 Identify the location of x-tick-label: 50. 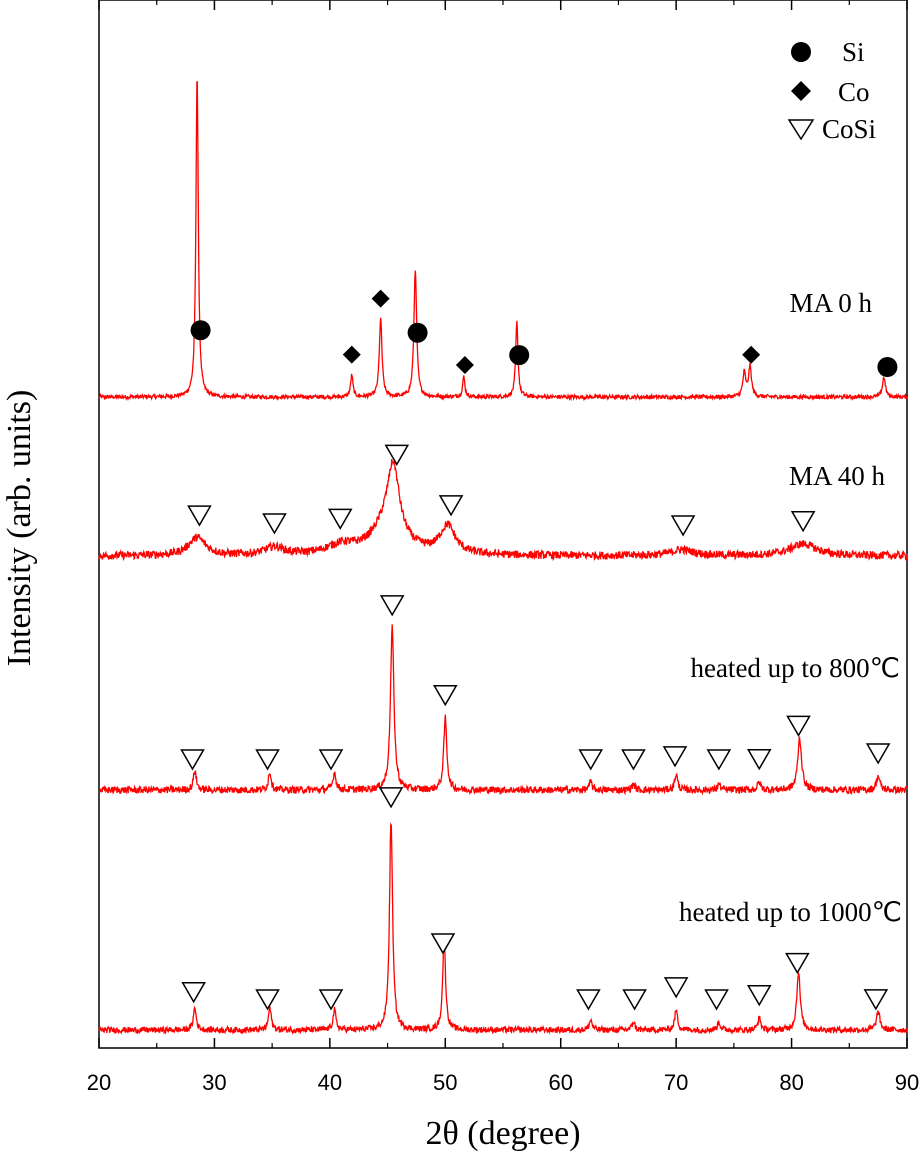
(445, 1082).